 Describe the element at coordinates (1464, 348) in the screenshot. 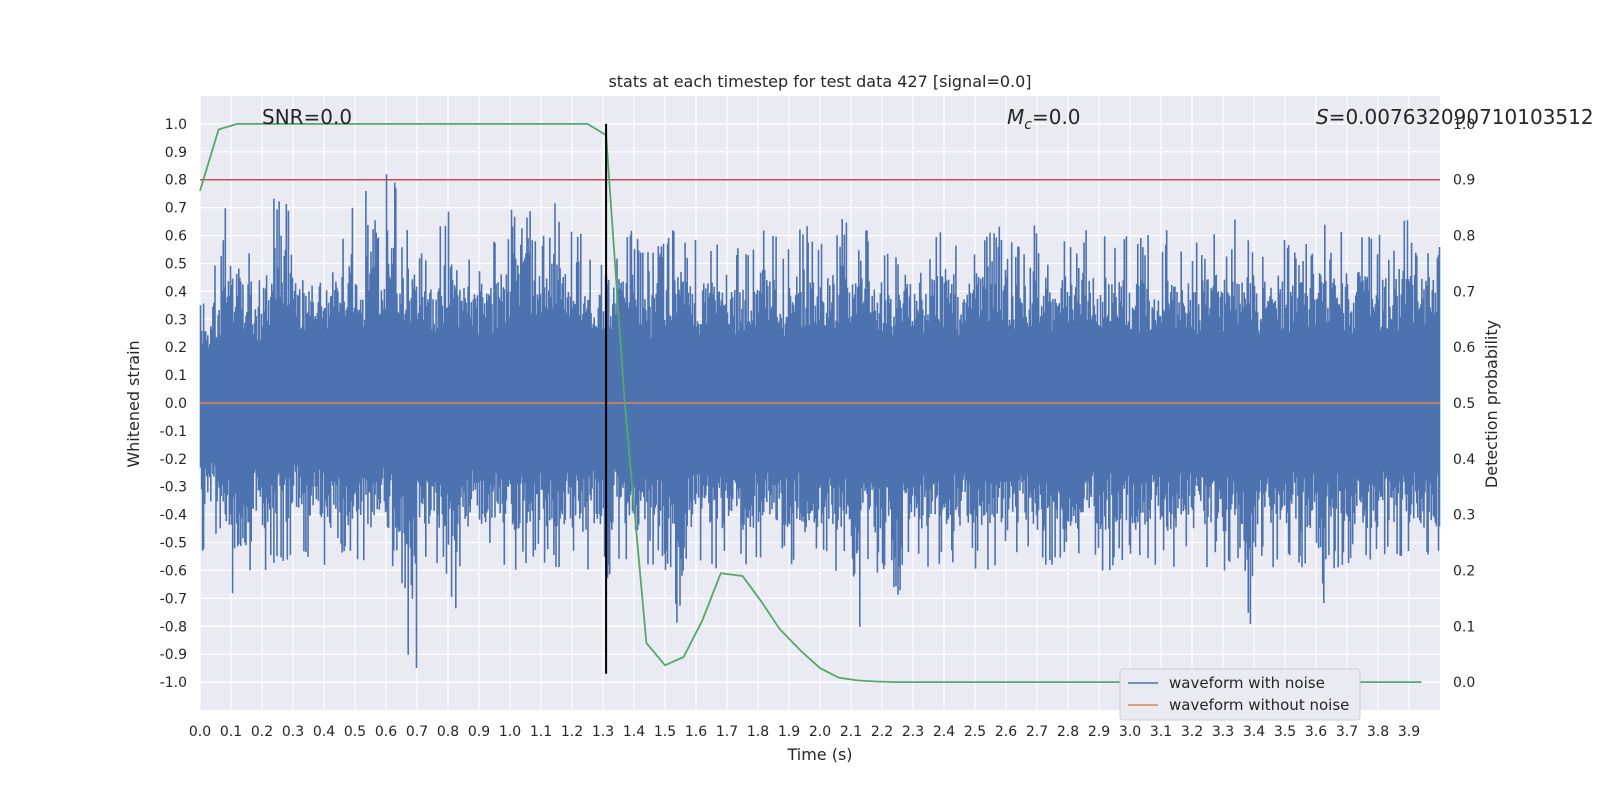

I see `y-right-tick-label: 0.6` at that location.